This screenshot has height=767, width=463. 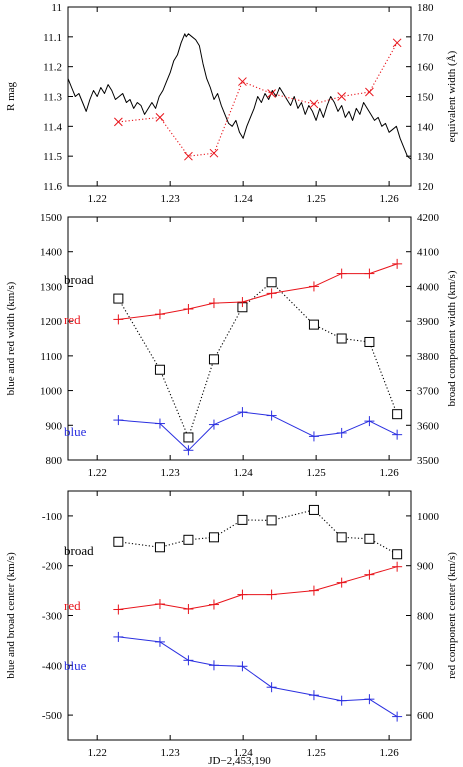 What do you see at coordinates (425, 567) in the screenshot?
I see `y2-tick-label: 900` at bounding box center [425, 567].